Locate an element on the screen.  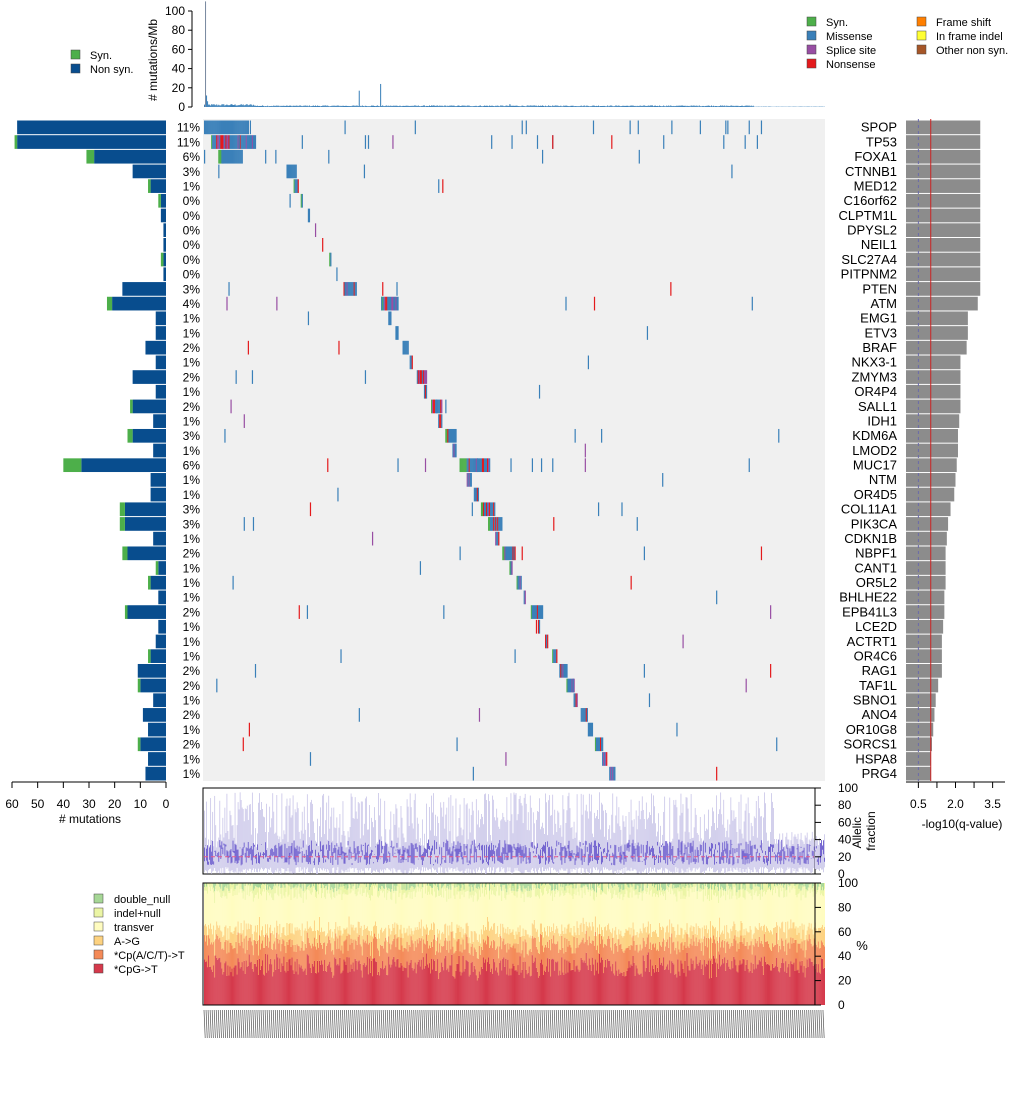
gene-name: CTNNB1 is located at coordinates (871, 171).